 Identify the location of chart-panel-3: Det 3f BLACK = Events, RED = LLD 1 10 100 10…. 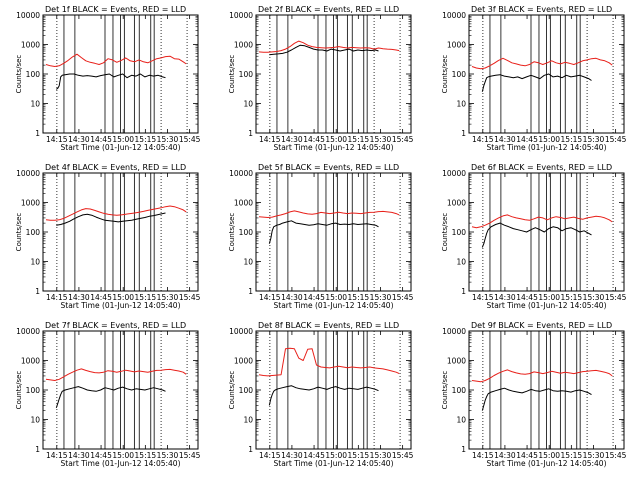
(534, 78).